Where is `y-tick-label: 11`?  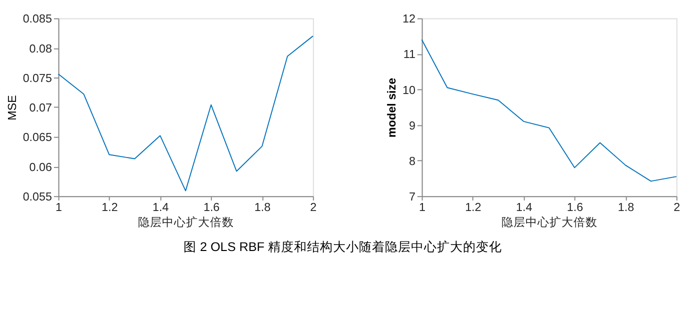 y-tick-label: 11 is located at coordinates (409, 55).